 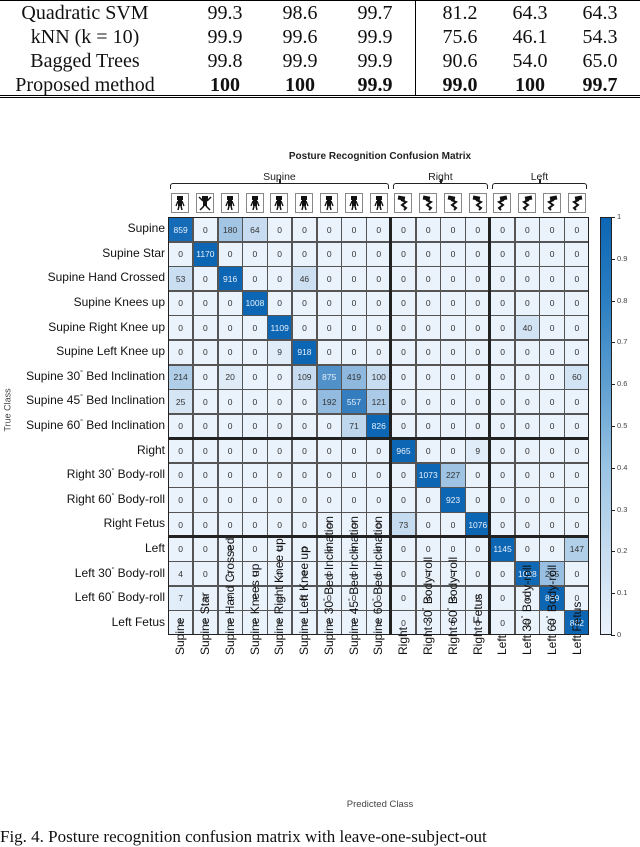 I want to click on left-fetus-icon, so click(x=576, y=203).